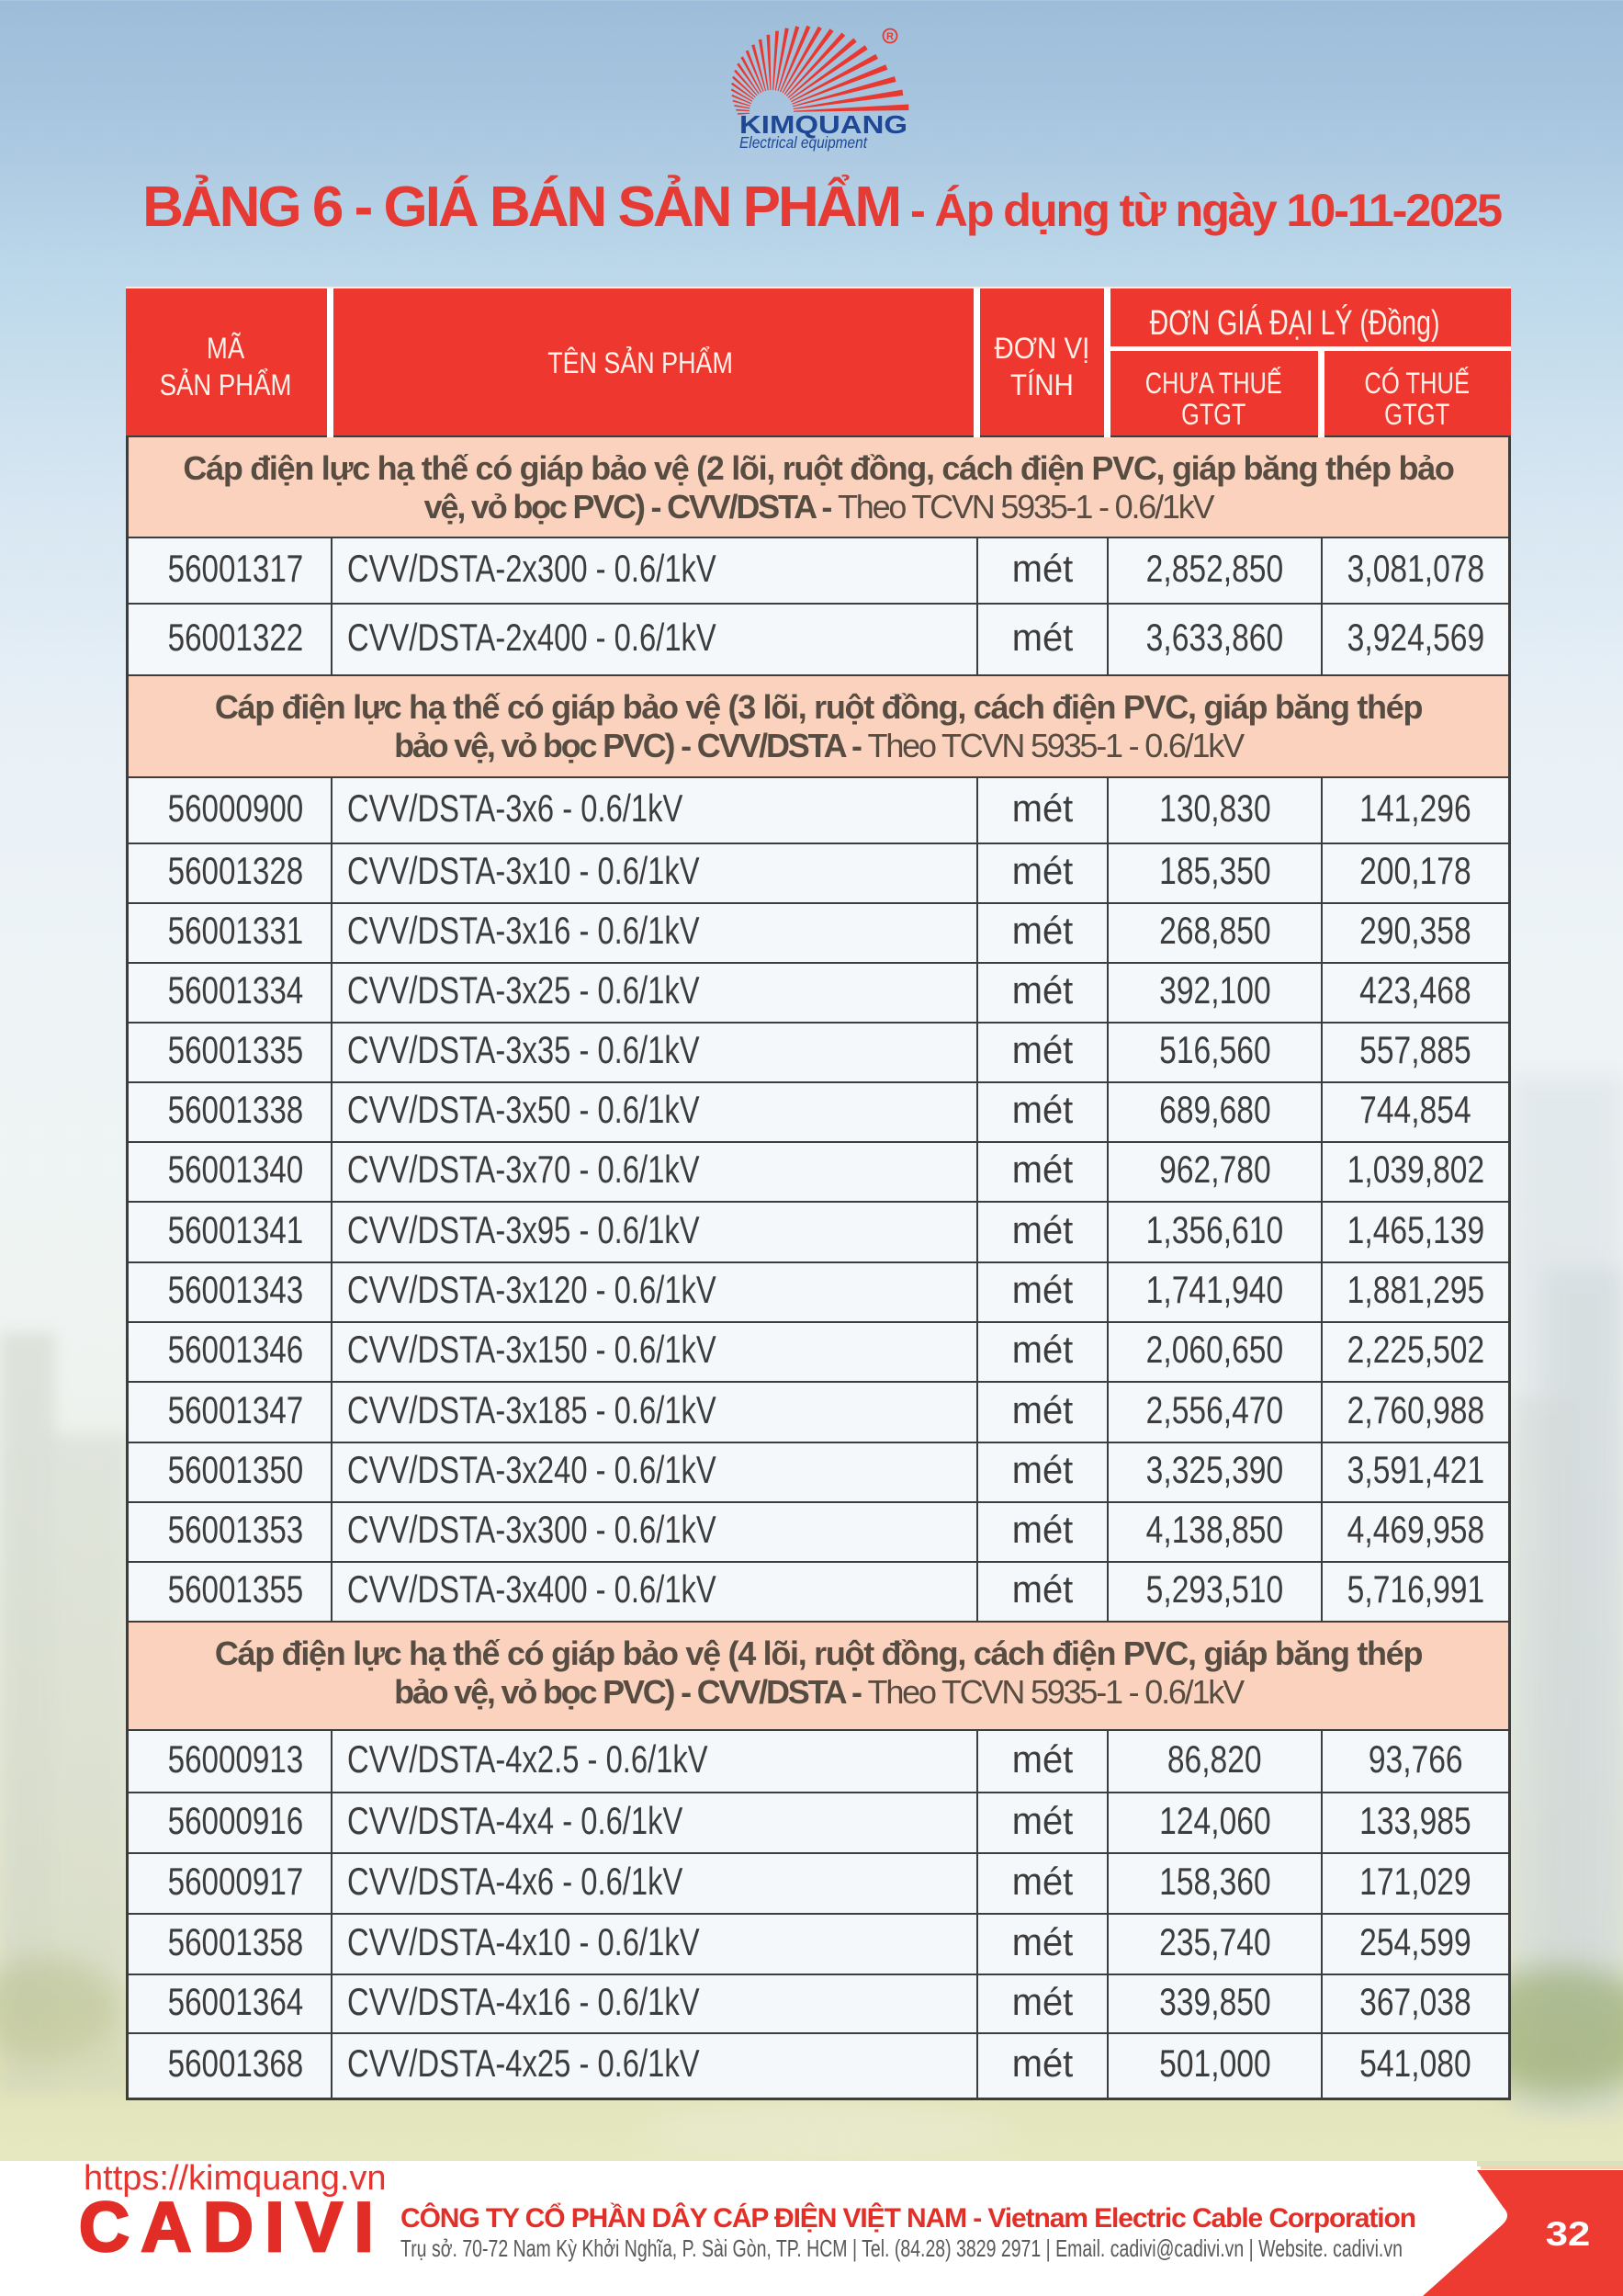  What do you see at coordinates (803, 142) in the screenshot?
I see `svg-text: Electrical equipment` at bounding box center [803, 142].